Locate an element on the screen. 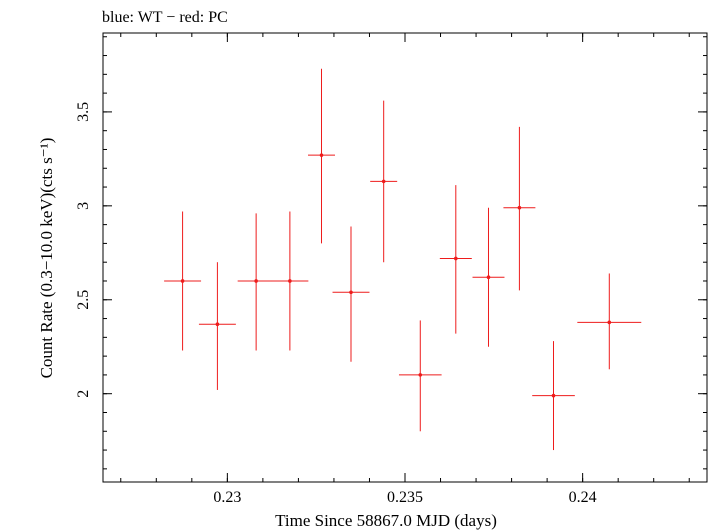 The image size is (709, 532). y-tick-label: 3 is located at coordinates (83, 206).